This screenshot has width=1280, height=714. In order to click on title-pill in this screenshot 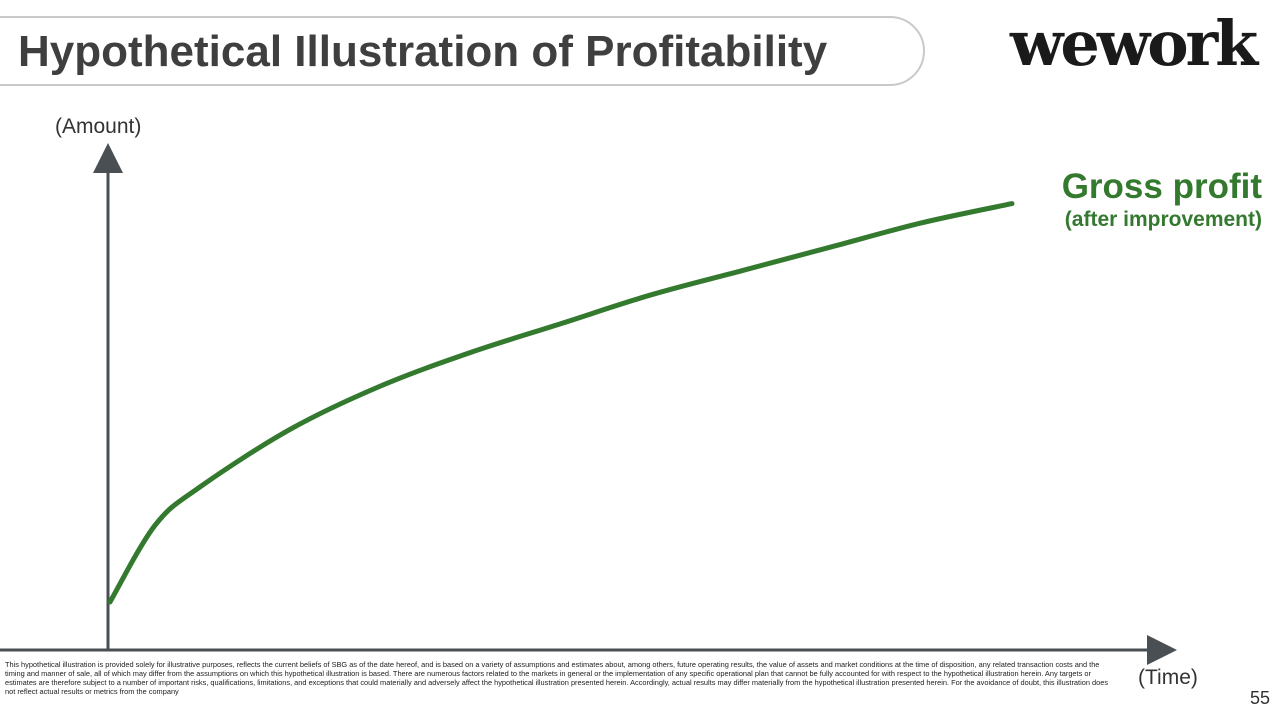, I will do `click(462, 51)`.